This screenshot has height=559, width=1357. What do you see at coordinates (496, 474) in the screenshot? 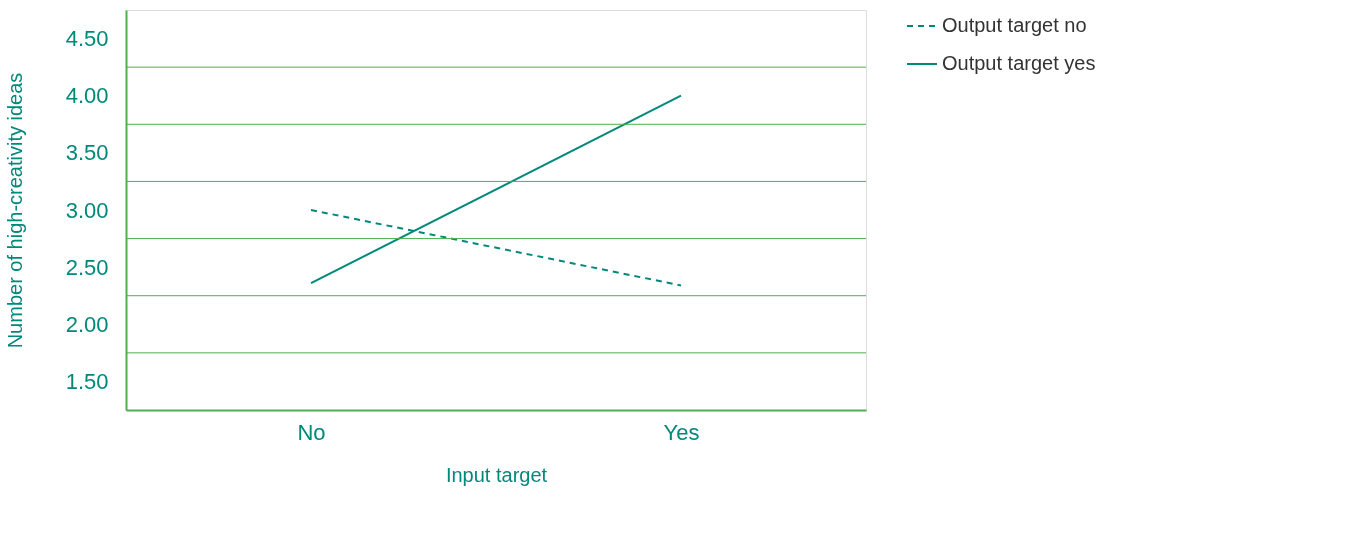
I see `x-axis-title: Input target` at bounding box center [496, 474].